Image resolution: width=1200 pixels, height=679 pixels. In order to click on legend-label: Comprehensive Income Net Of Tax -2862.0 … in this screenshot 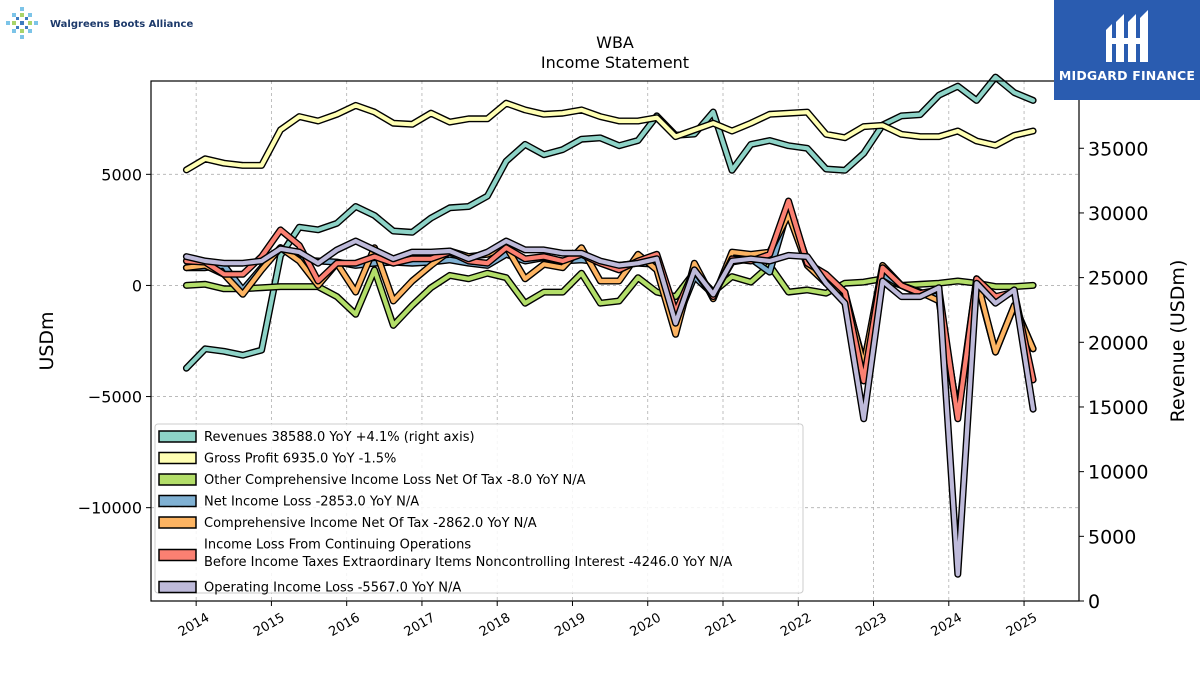, I will do `click(370, 523)`.